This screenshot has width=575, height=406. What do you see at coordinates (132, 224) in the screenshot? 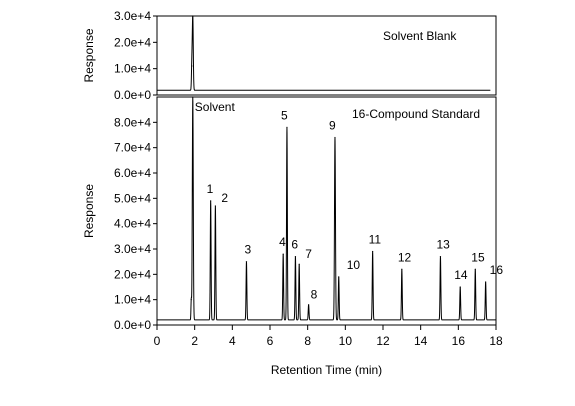
I see `bottom-ytick-label: 4.0e+4` at bounding box center [132, 224].